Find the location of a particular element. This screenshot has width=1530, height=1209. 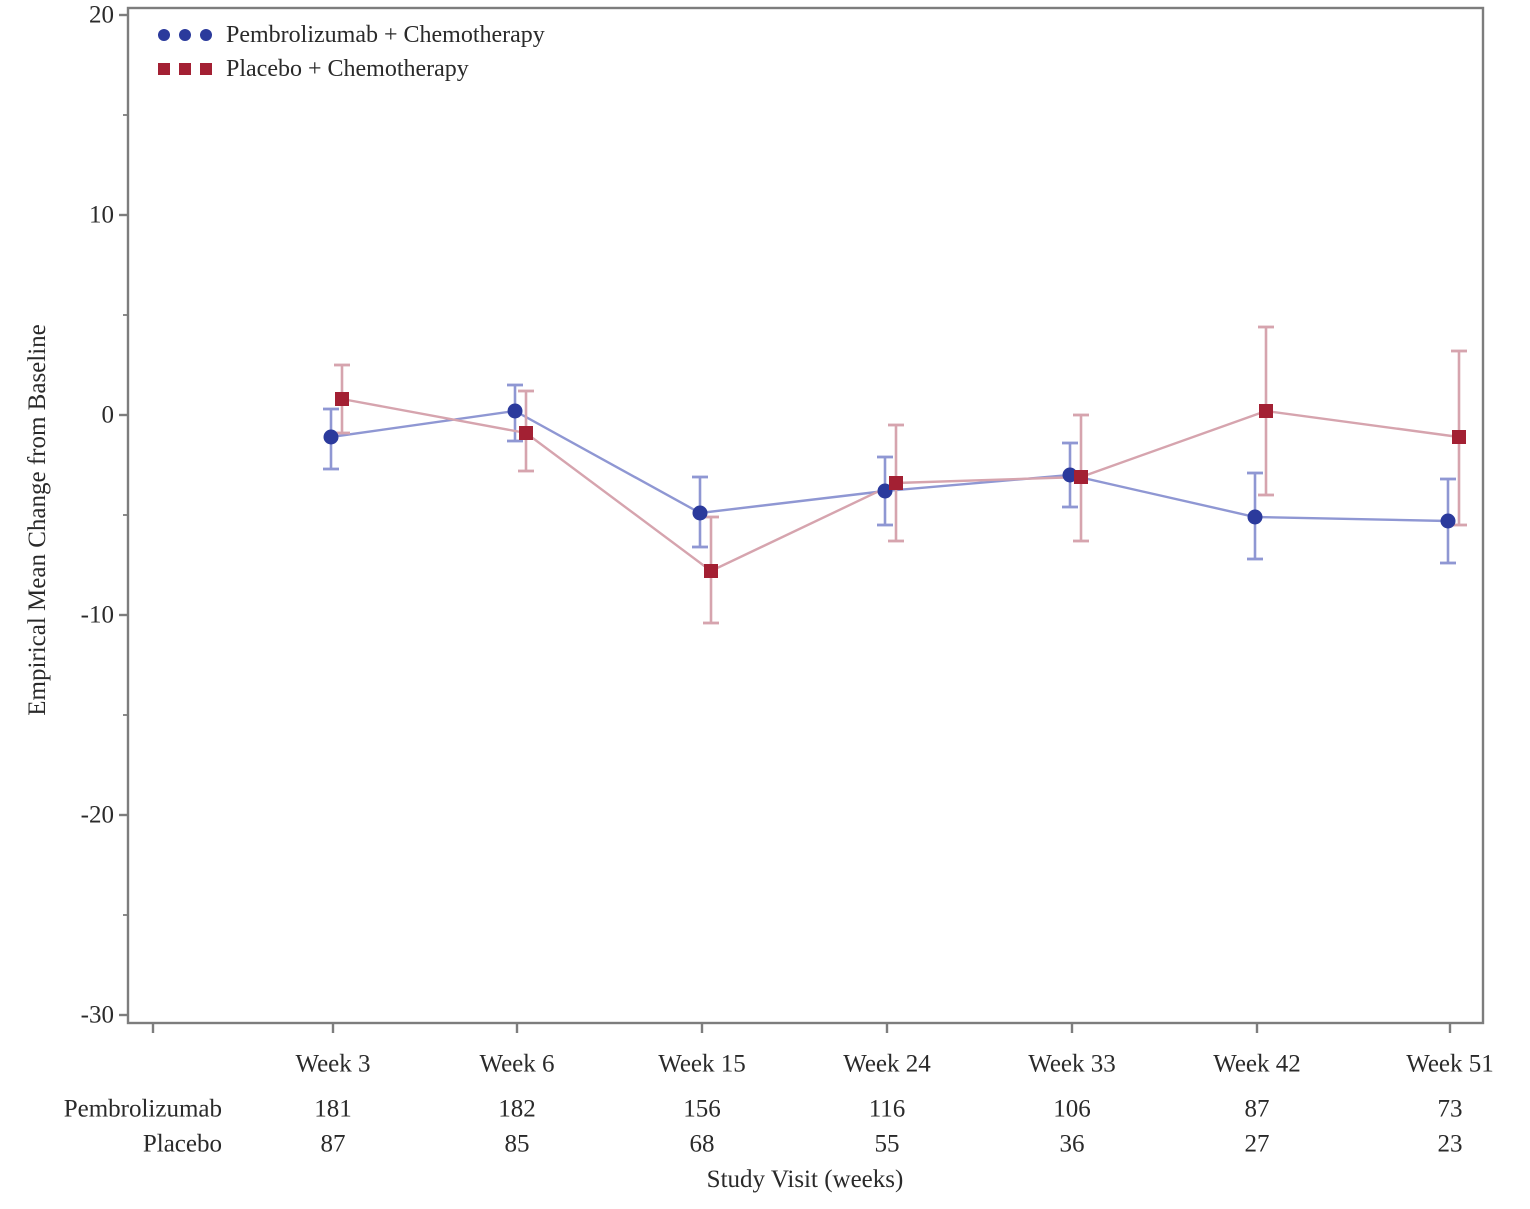

x-tick-label: Week 24 is located at coordinates (887, 1064).